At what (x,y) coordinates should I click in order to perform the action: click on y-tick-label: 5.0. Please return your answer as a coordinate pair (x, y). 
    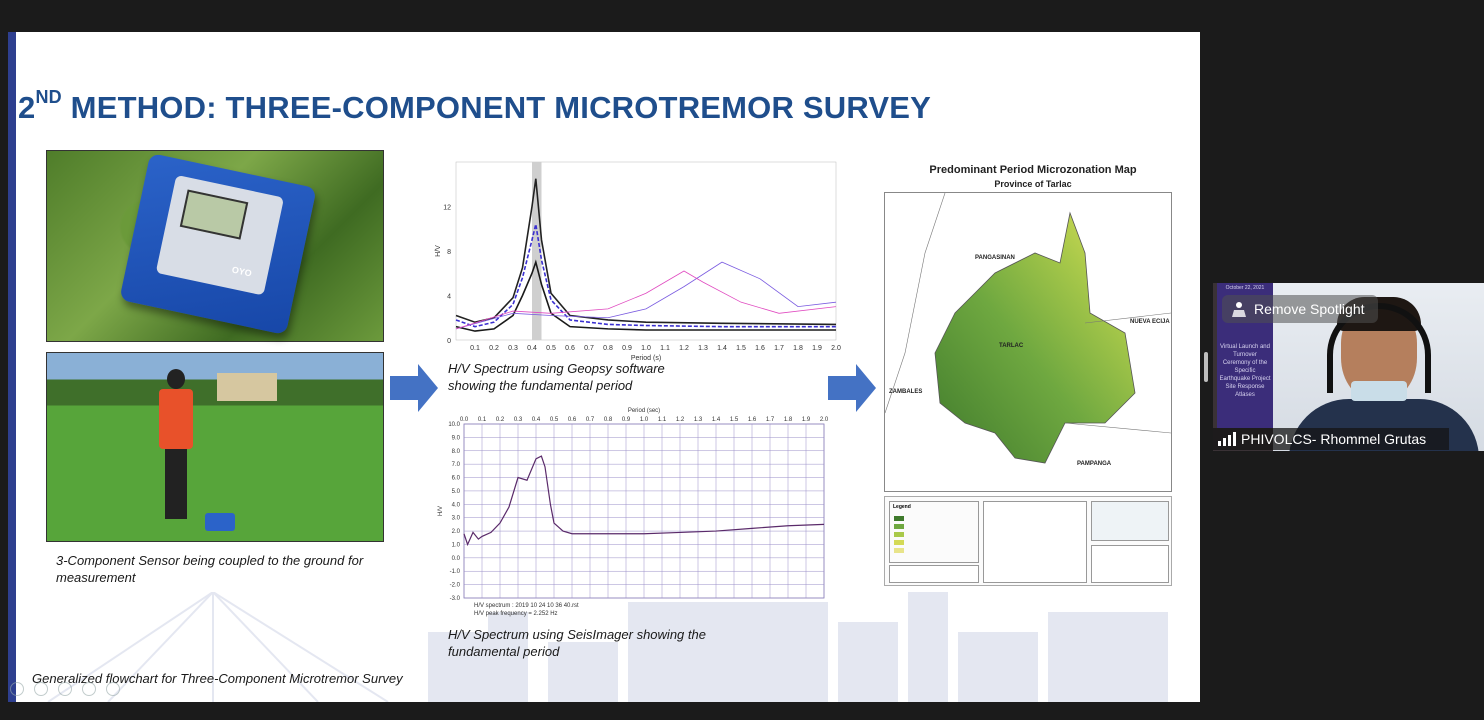
    Looking at the image, I should click on (456, 492).